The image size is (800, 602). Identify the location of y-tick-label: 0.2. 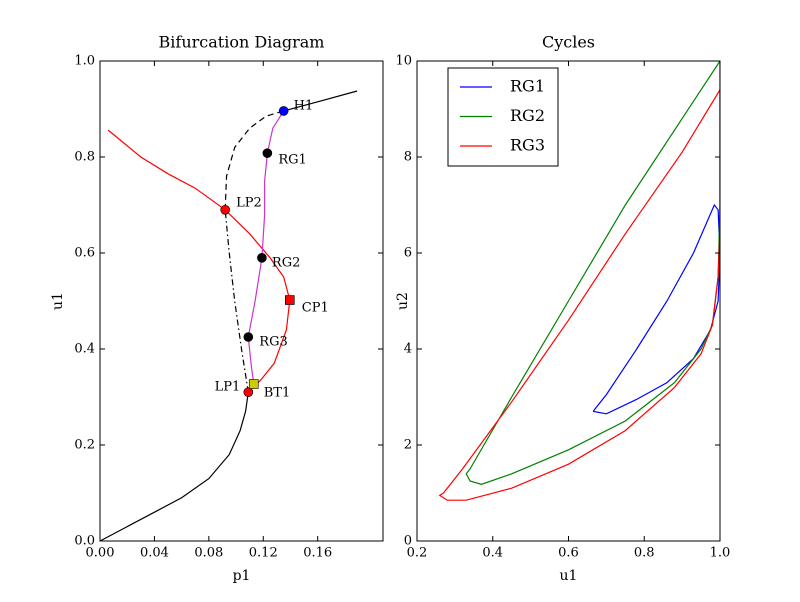
(84, 445).